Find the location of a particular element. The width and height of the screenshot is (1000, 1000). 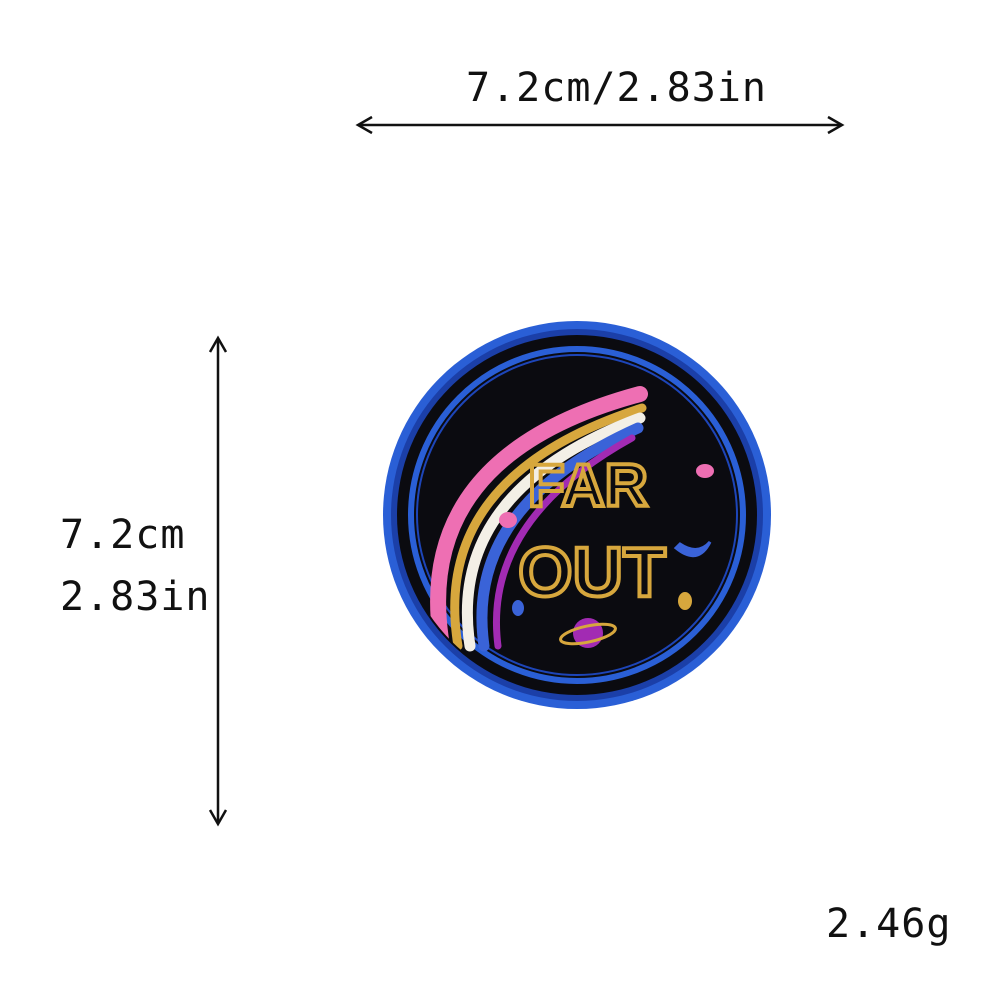

blue-dot-icon is located at coordinates (518, 608).